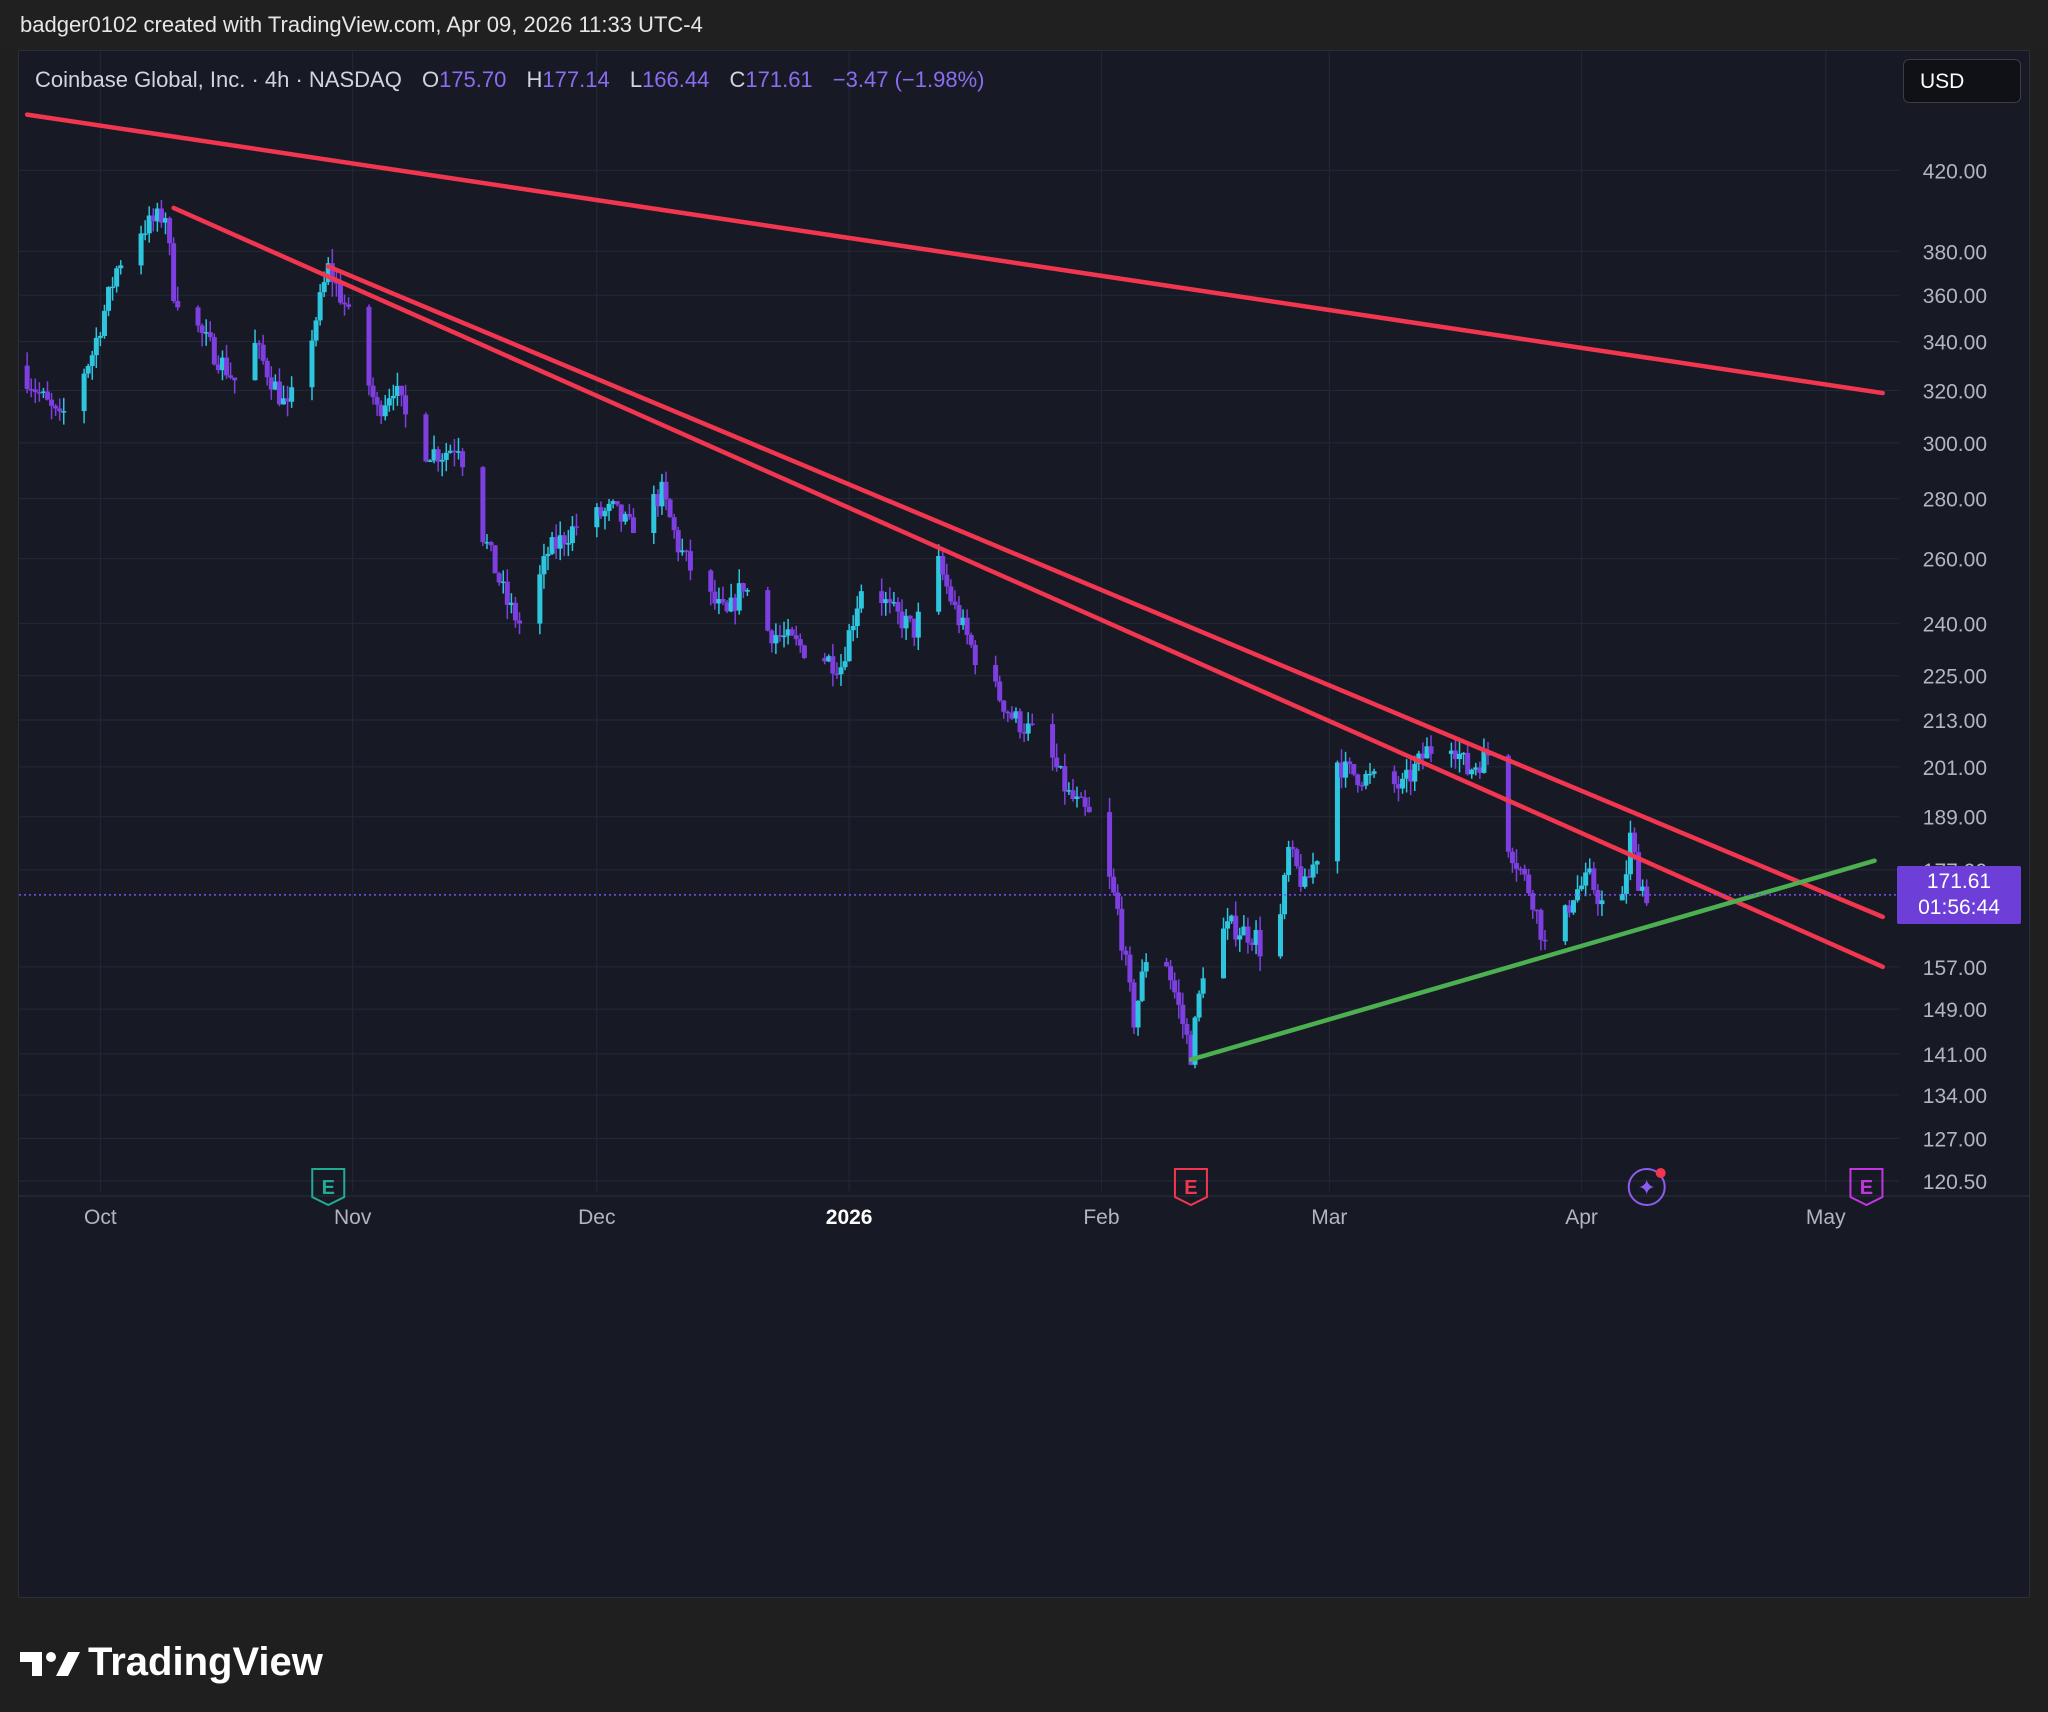 The image size is (2048, 1712). I want to click on tradingview-logo: TradingView, so click(171, 1662).